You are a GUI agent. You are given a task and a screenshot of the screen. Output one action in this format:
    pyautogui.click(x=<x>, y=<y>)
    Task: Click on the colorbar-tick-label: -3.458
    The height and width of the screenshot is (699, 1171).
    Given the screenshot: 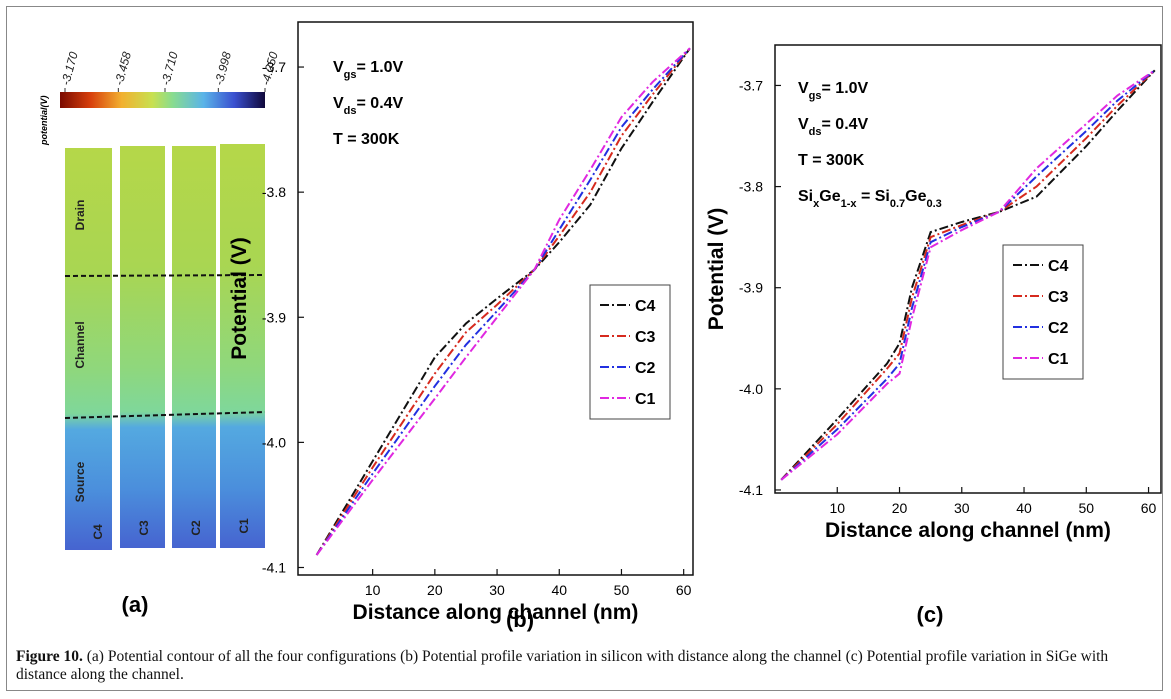 What is the action you would take?
    pyautogui.click(x=123, y=68)
    